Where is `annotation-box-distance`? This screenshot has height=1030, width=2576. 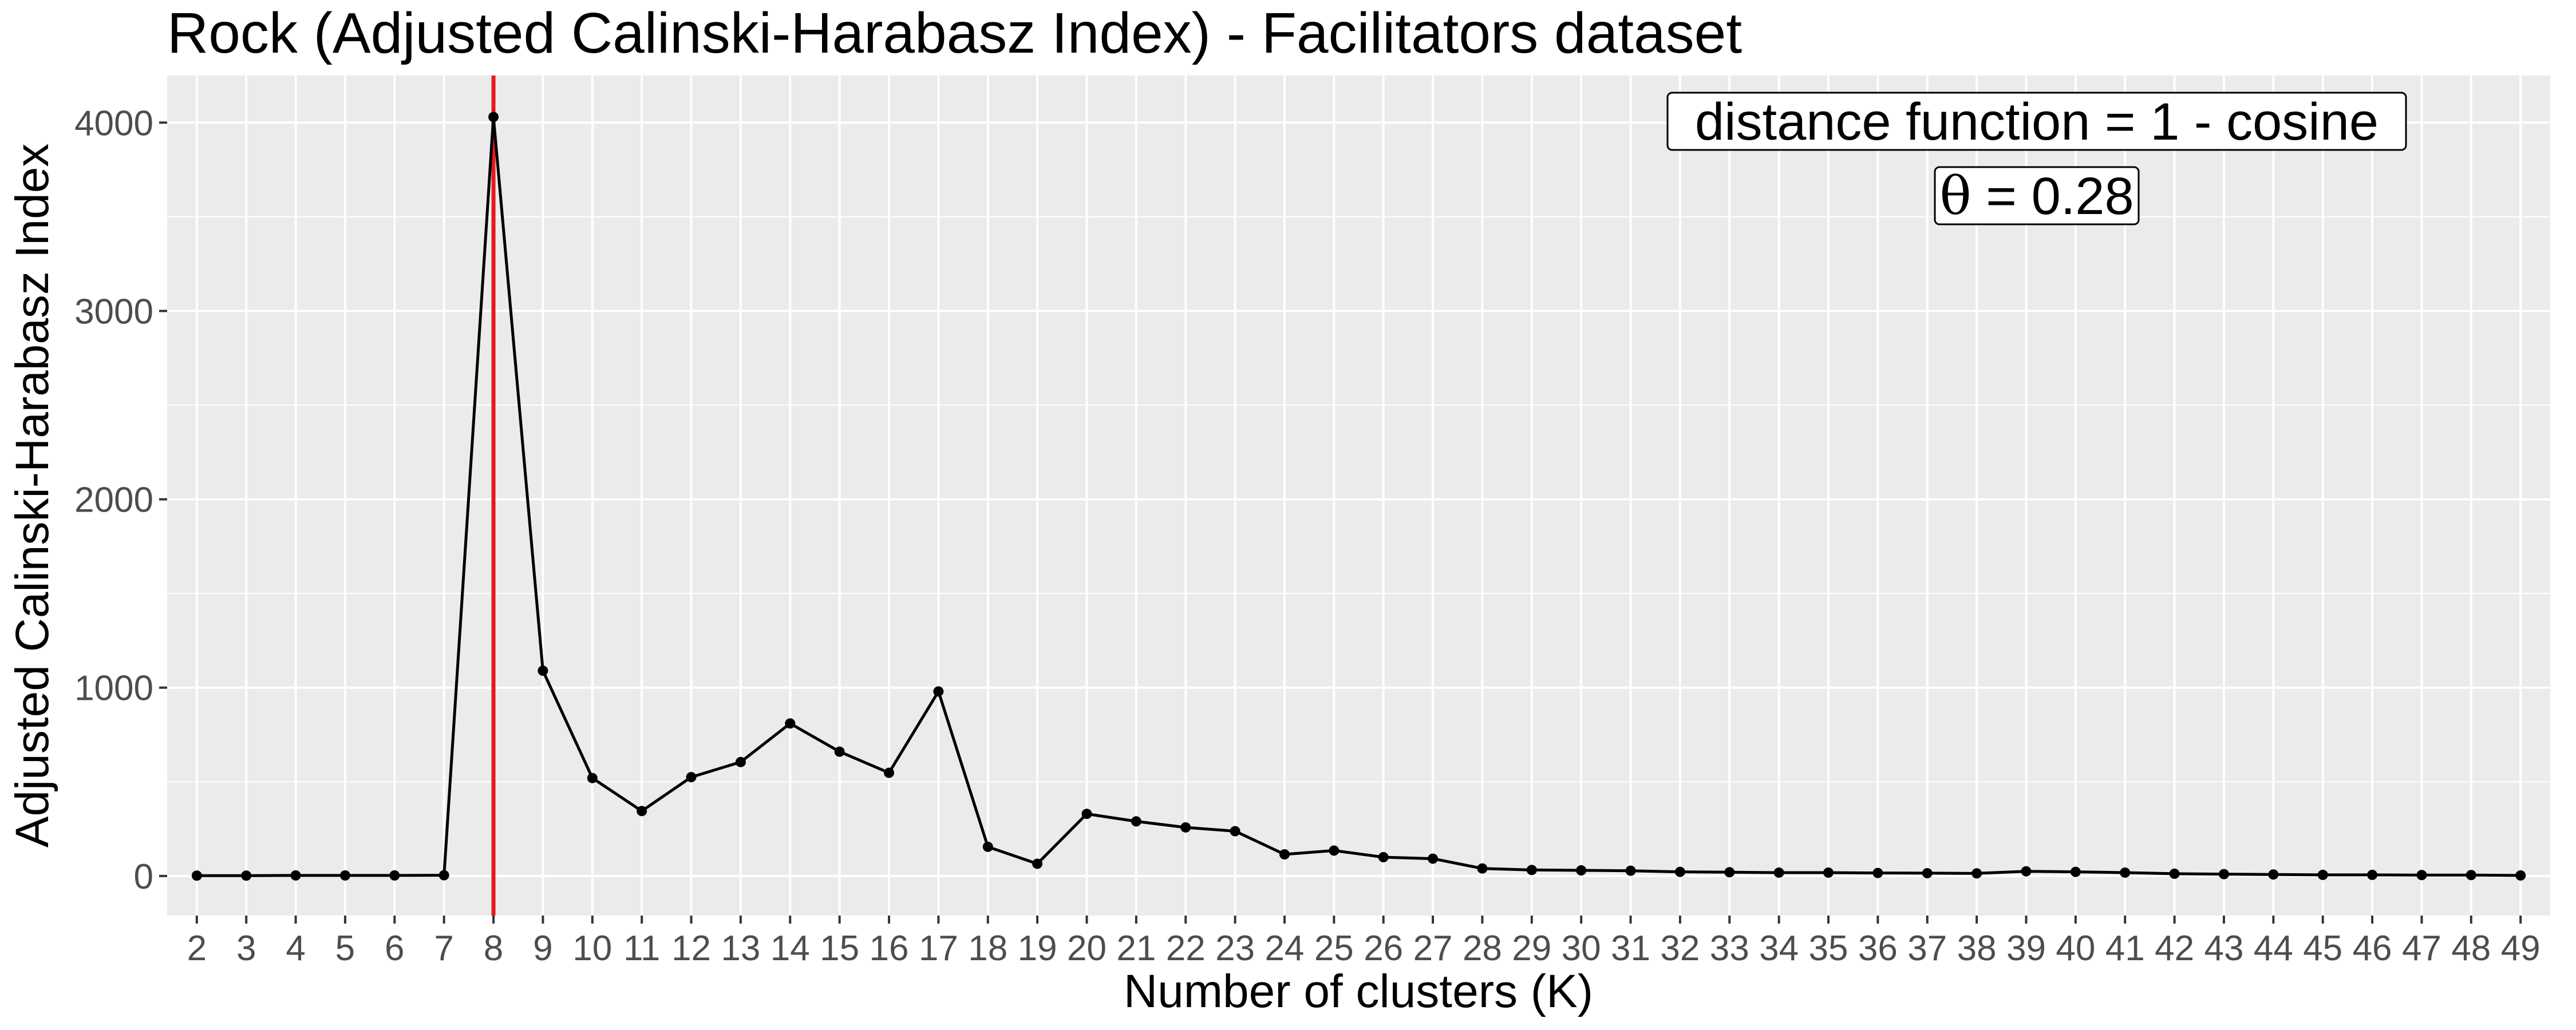
annotation-box-distance is located at coordinates (2036, 121).